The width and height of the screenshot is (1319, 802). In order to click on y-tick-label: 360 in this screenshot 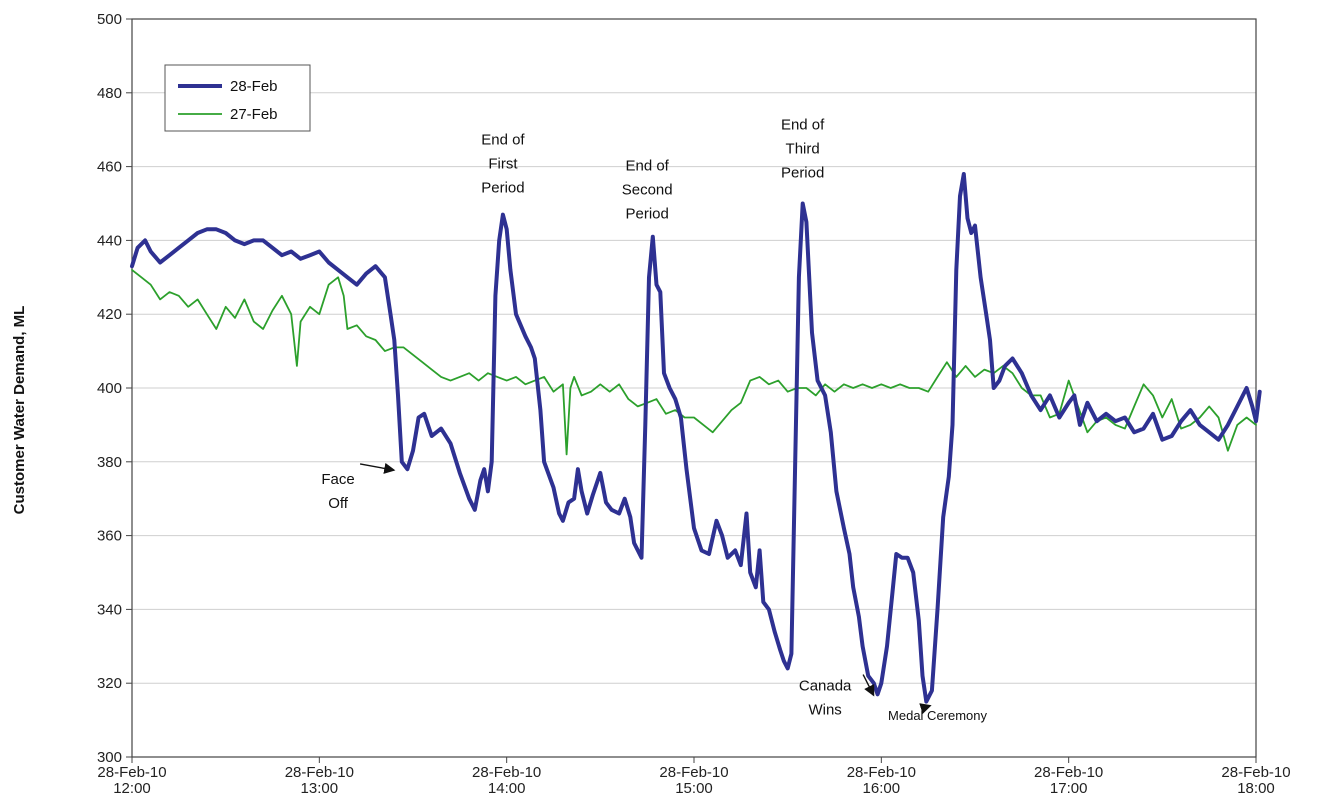, I will do `click(109, 536)`.